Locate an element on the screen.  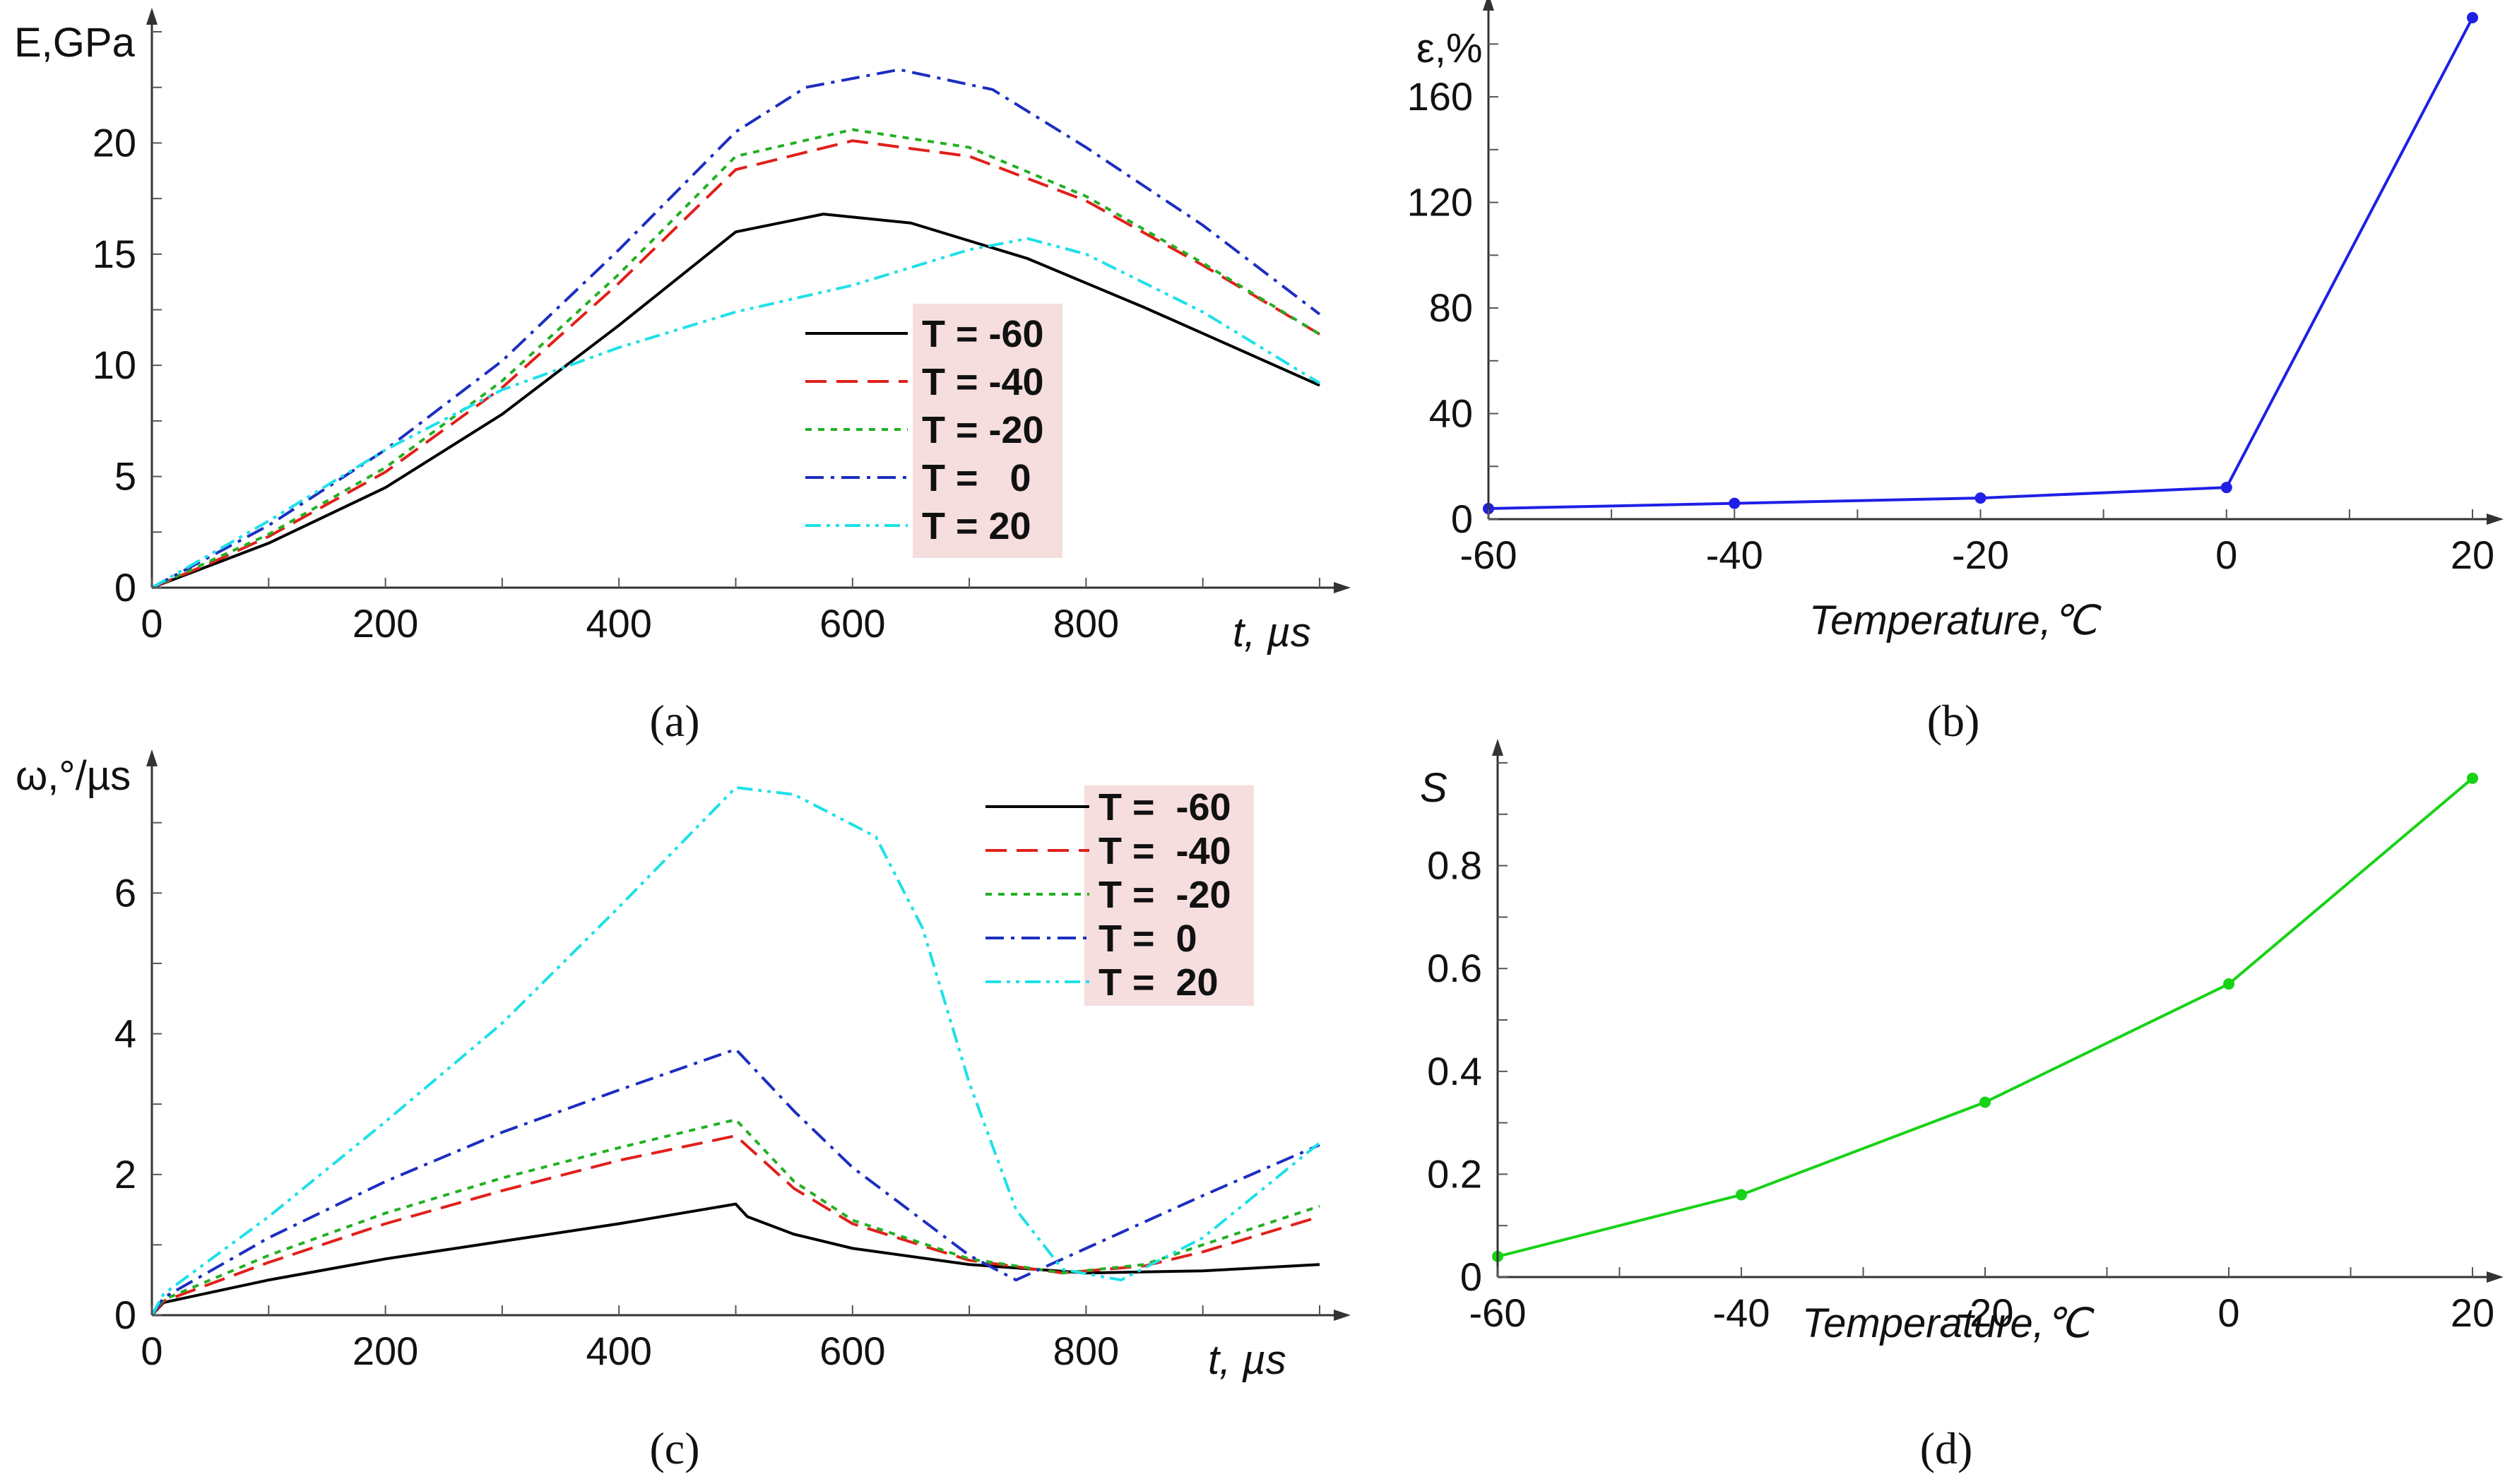
panel-c-y-tick-label: 4 is located at coordinates (125, 1033).